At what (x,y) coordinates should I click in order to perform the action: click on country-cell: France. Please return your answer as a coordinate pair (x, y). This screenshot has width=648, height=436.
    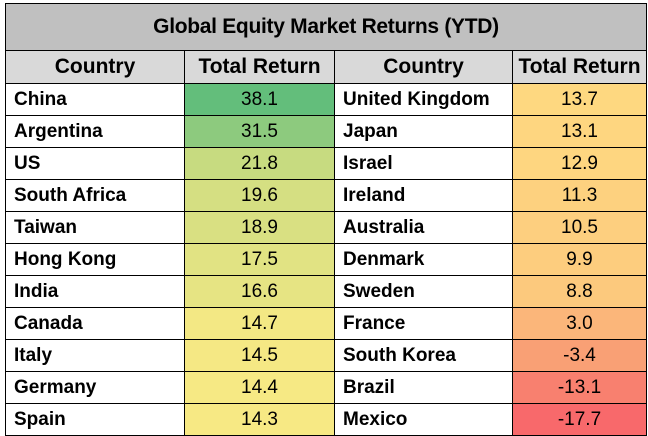
    Looking at the image, I should click on (423, 323).